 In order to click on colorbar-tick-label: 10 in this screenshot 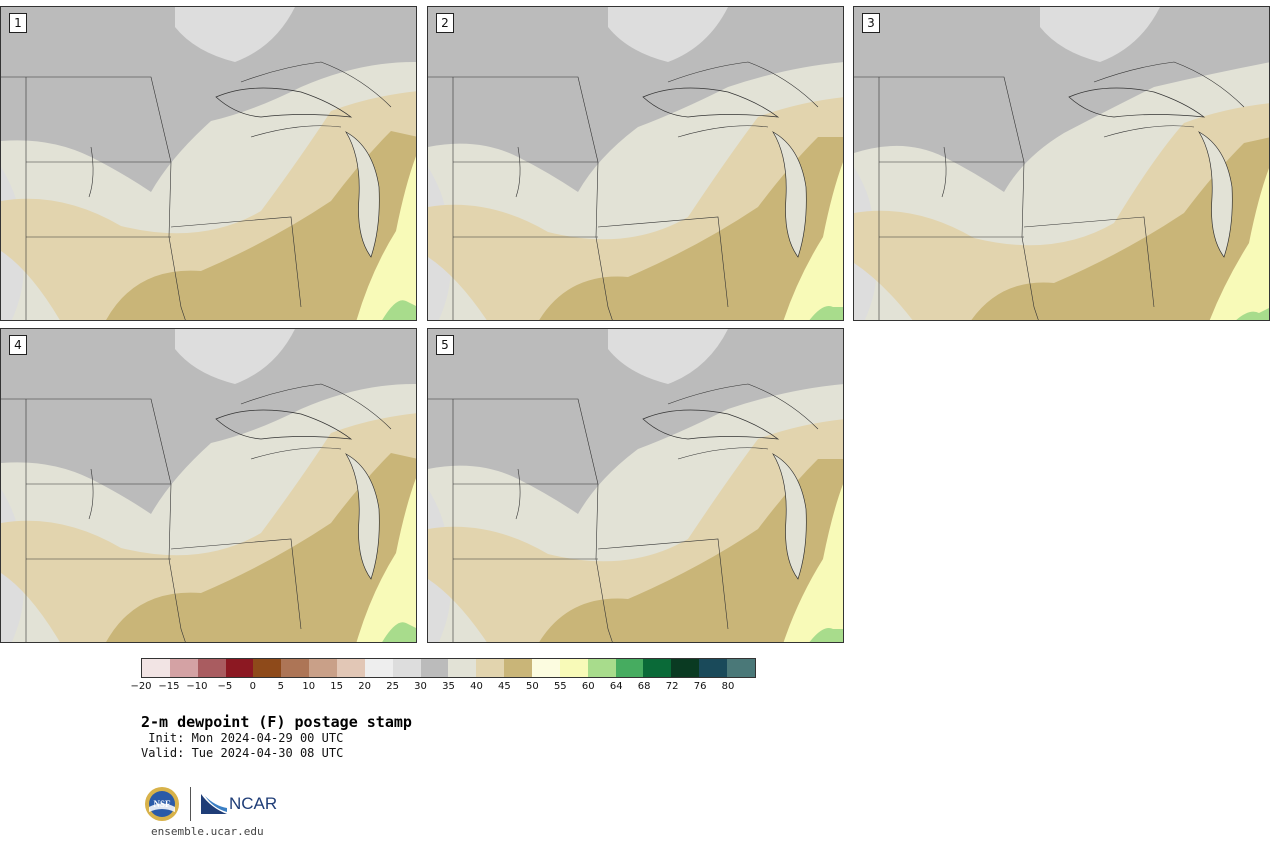, I will do `click(309, 686)`.